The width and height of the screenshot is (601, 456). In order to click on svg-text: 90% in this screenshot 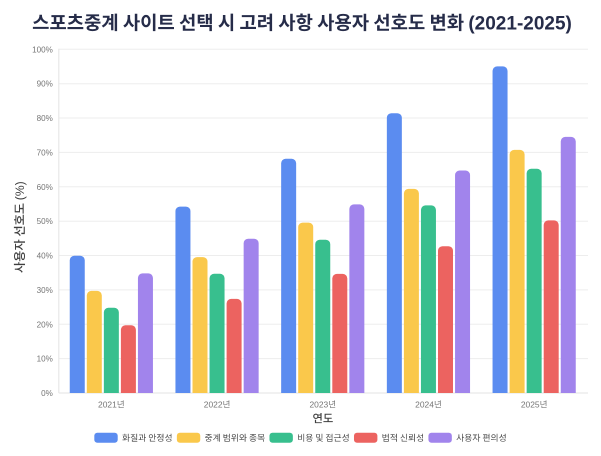, I will do `click(45, 84)`.